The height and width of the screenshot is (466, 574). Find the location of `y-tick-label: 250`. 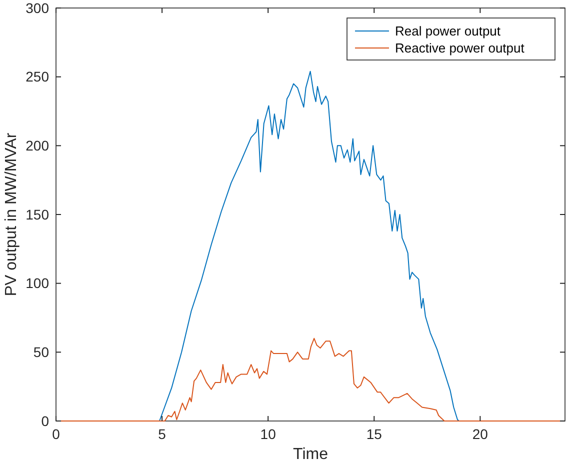

y-tick-label: 250 is located at coordinates (38, 76).